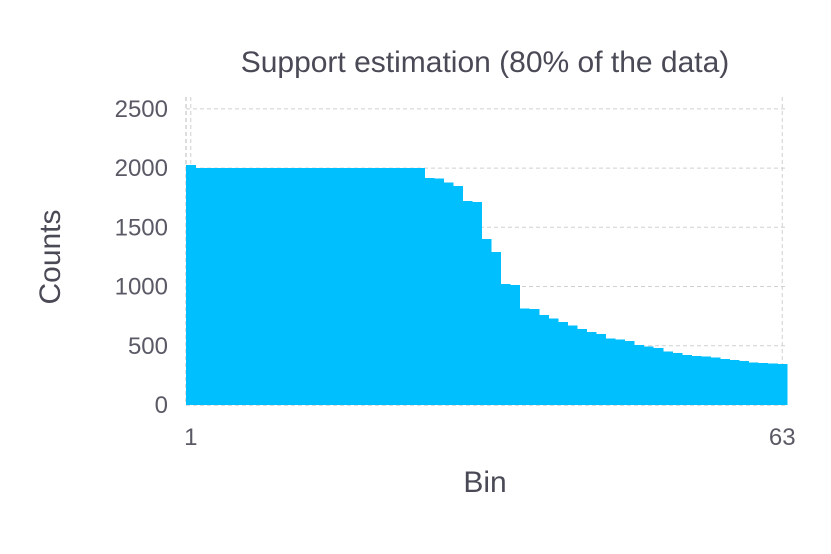 The image size is (831, 554). Describe the element at coordinates (141, 168) in the screenshot. I see `y-tick-label: 2000` at that location.